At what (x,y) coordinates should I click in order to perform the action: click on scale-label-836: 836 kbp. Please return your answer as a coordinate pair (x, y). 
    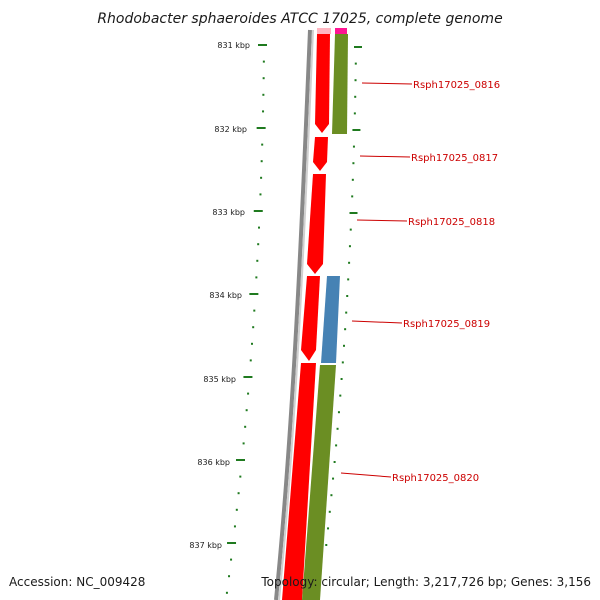
    Looking at the image, I should click on (213, 462).